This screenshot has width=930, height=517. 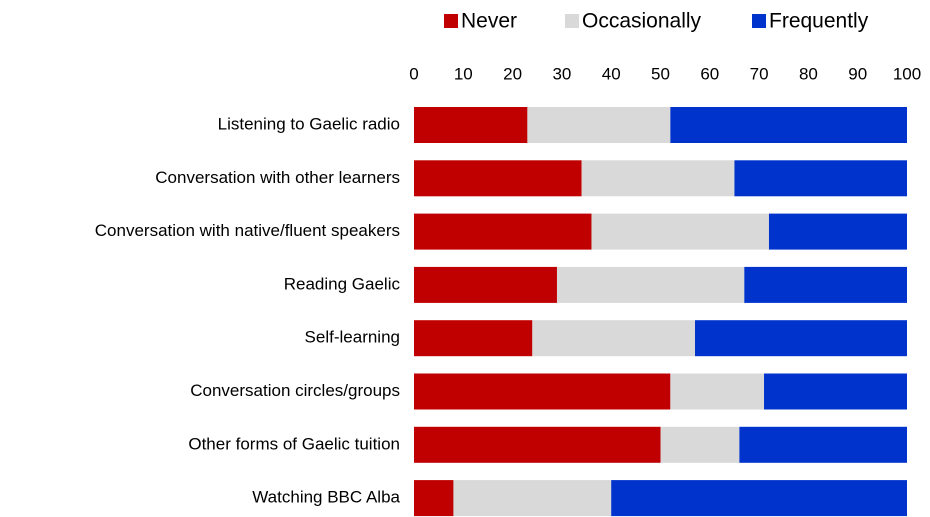 I want to click on x-tick-label: 100, so click(x=907, y=73).